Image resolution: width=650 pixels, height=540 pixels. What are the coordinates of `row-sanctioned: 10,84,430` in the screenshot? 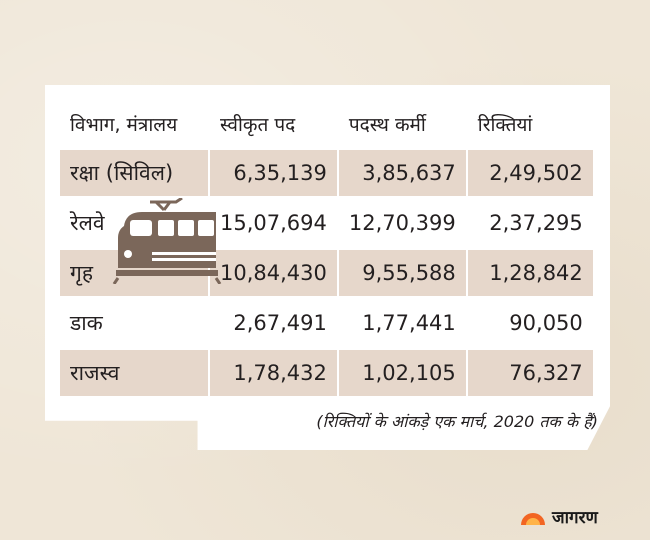 It's located at (274, 273).